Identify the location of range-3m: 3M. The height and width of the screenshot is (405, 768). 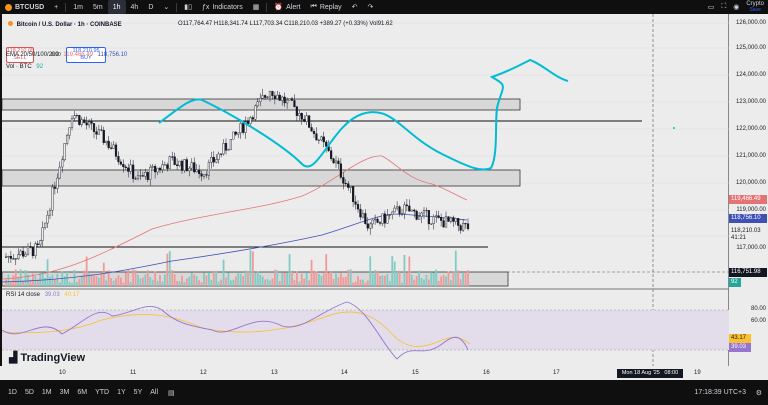
(64, 392).